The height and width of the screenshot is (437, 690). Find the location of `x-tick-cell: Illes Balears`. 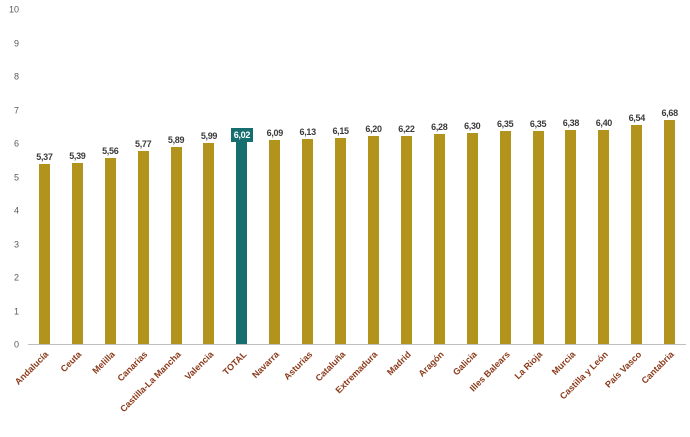

x-tick-cell: Illes Balears is located at coordinates (494, 392).